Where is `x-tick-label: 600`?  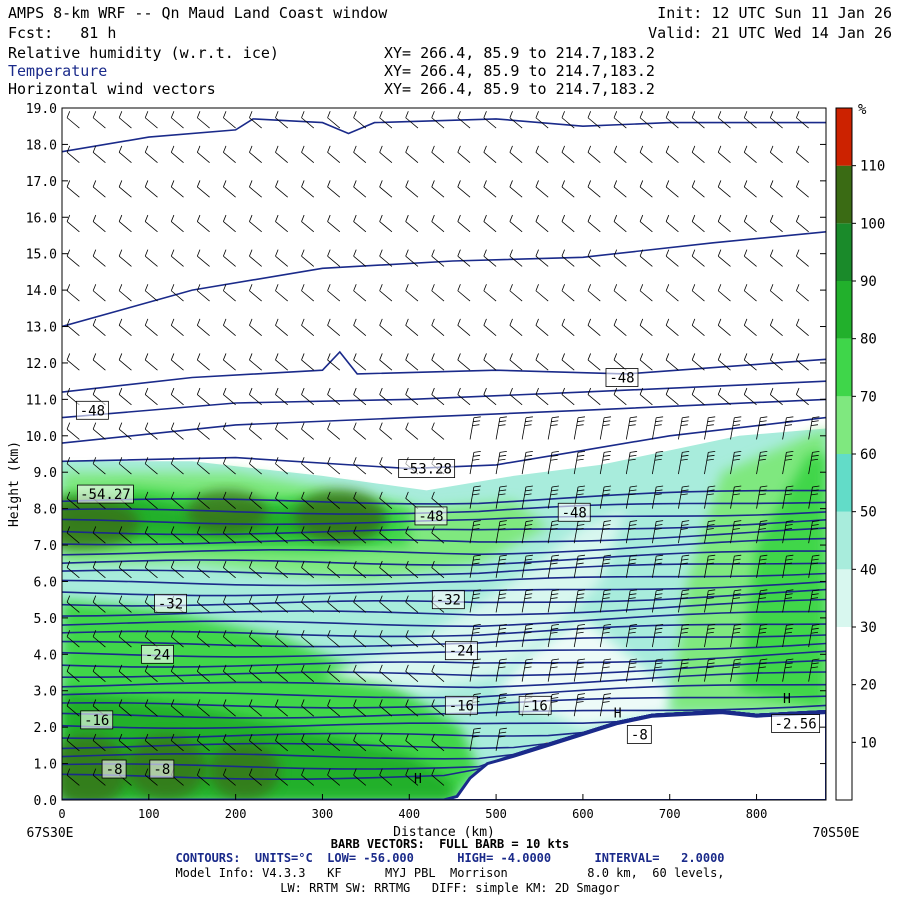
x-tick-label: 600 is located at coordinates (583, 814).